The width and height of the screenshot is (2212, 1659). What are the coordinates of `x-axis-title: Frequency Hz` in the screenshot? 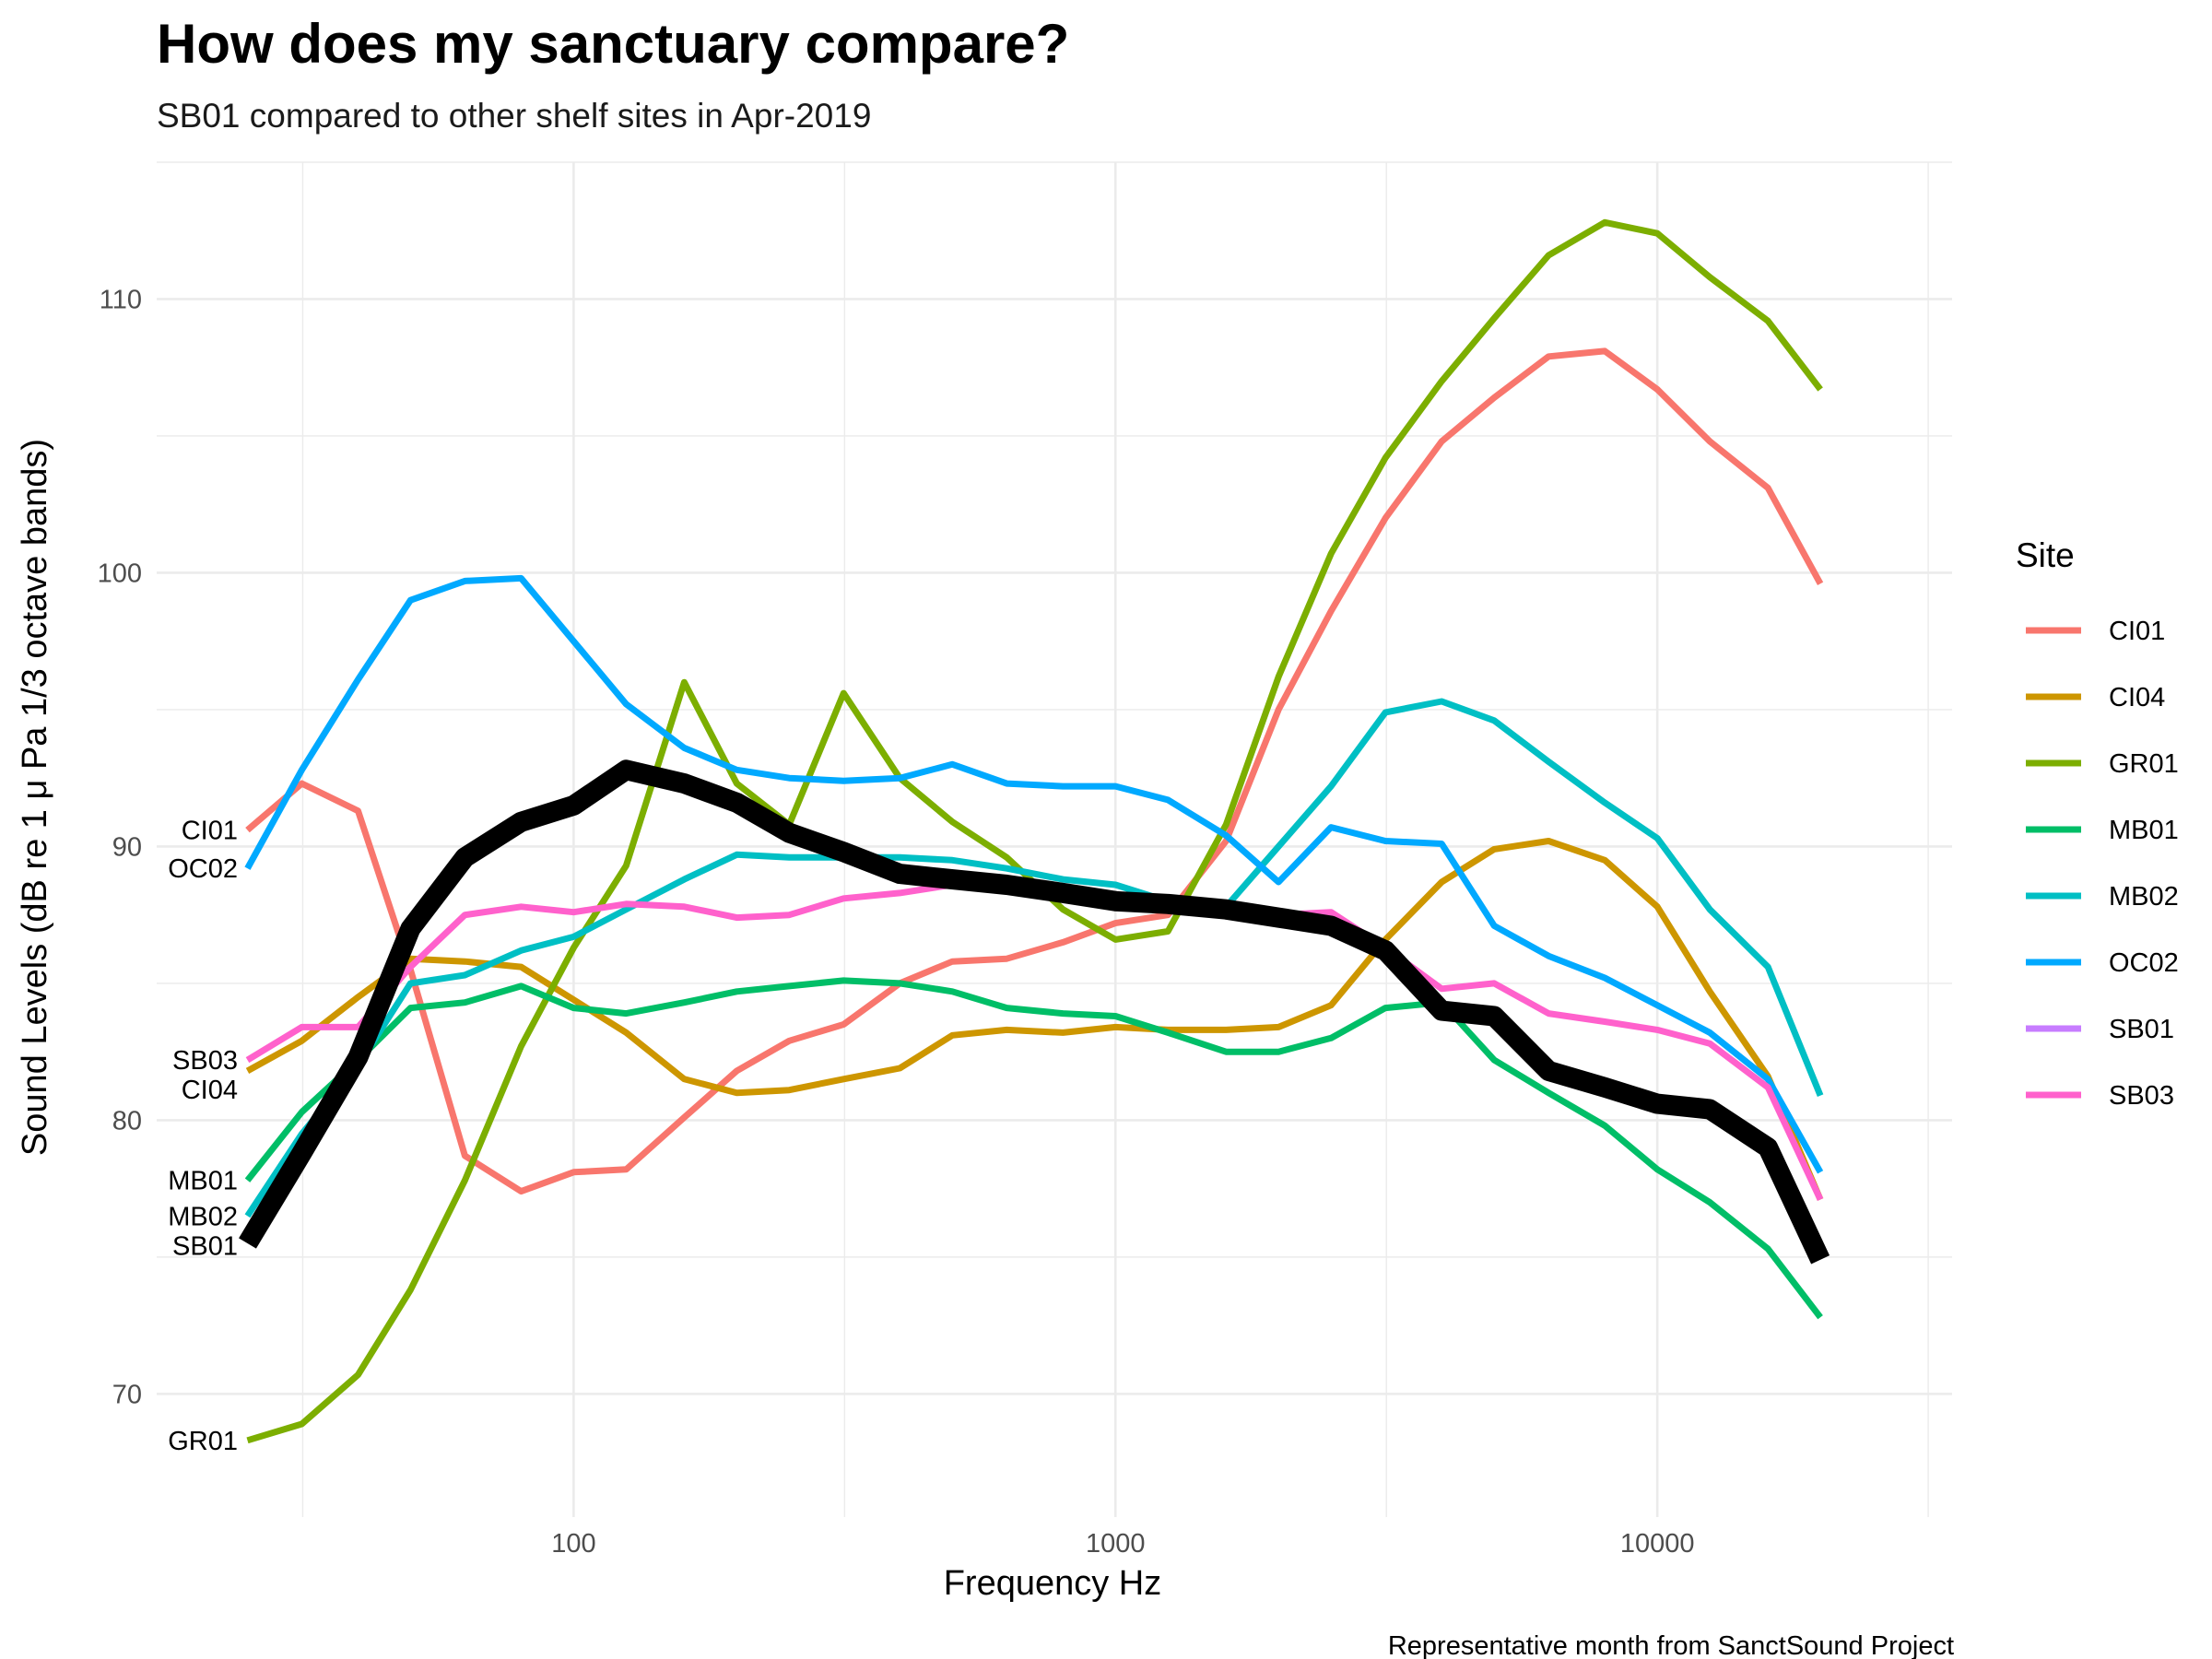 It's located at (1053, 1583).